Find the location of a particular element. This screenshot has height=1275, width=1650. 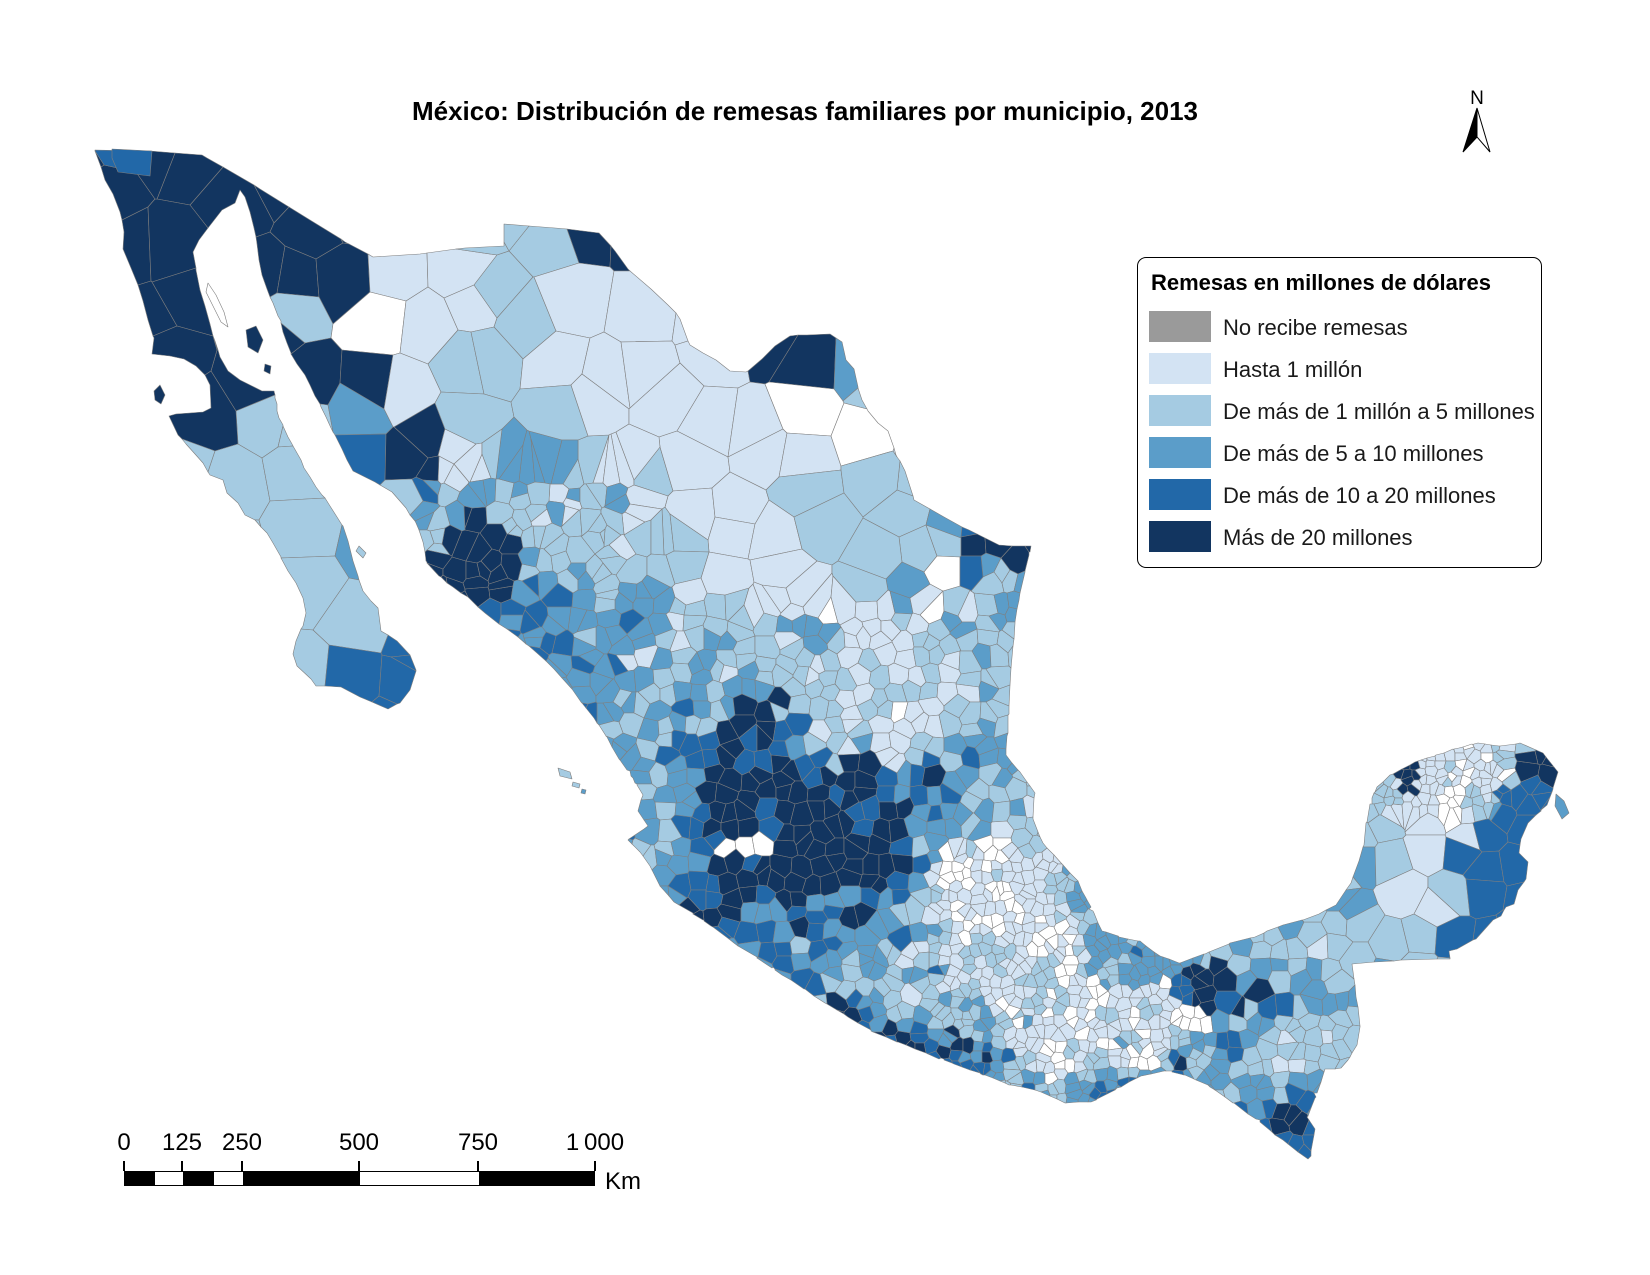

svg-text: N is located at coordinates (1477, 98).